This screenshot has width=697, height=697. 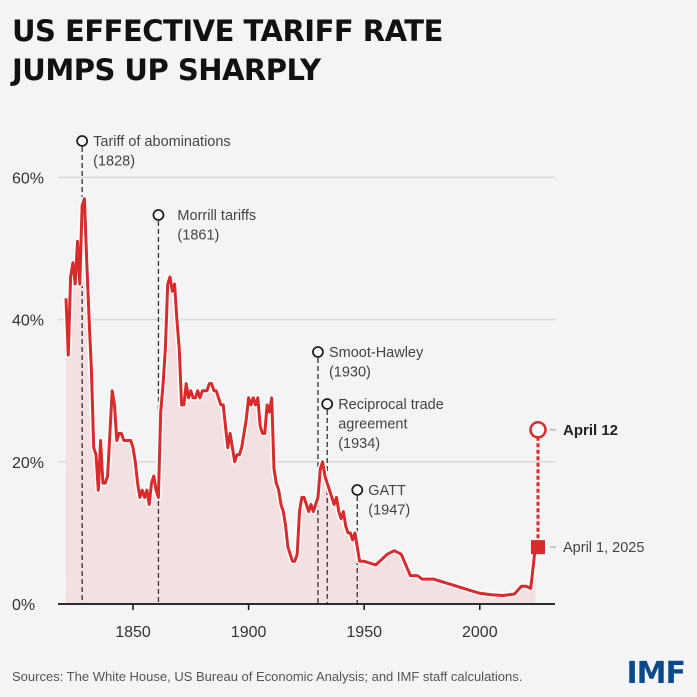 What do you see at coordinates (538, 547) in the screenshot?
I see `april-1-square-marker` at bounding box center [538, 547].